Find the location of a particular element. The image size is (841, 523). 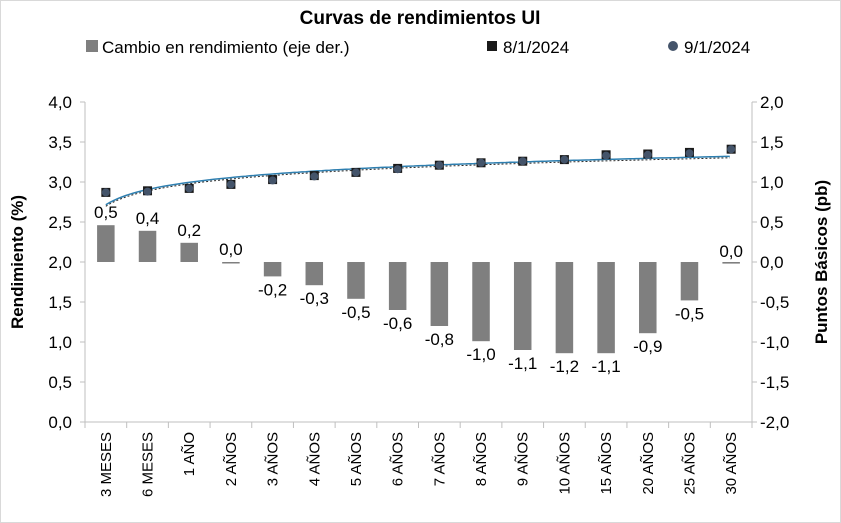

bar-data-label: -0,2 is located at coordinates (272, 289).